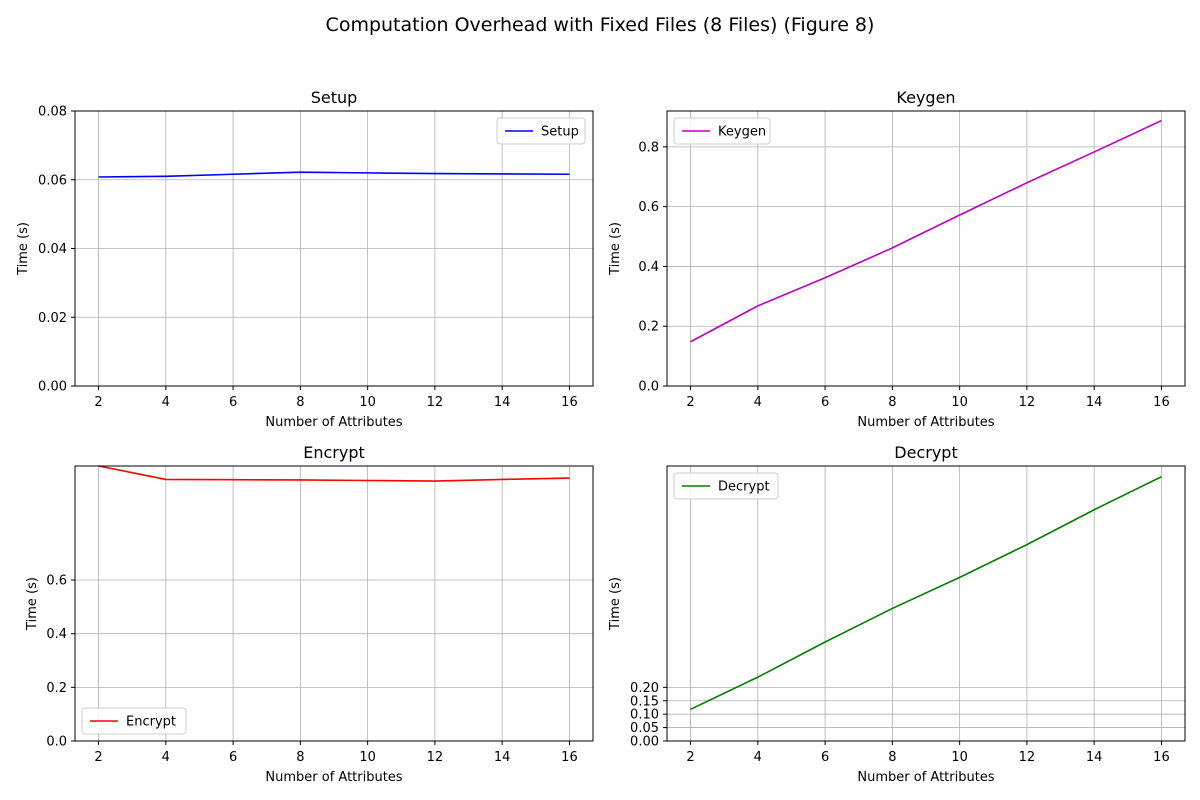 The width and height of the screenshot is (1200, 800). What do you see at coordinates (52, 318) in the screenshot?
I see `y-tick-label: 0.02` at bounding box center [52, 318].